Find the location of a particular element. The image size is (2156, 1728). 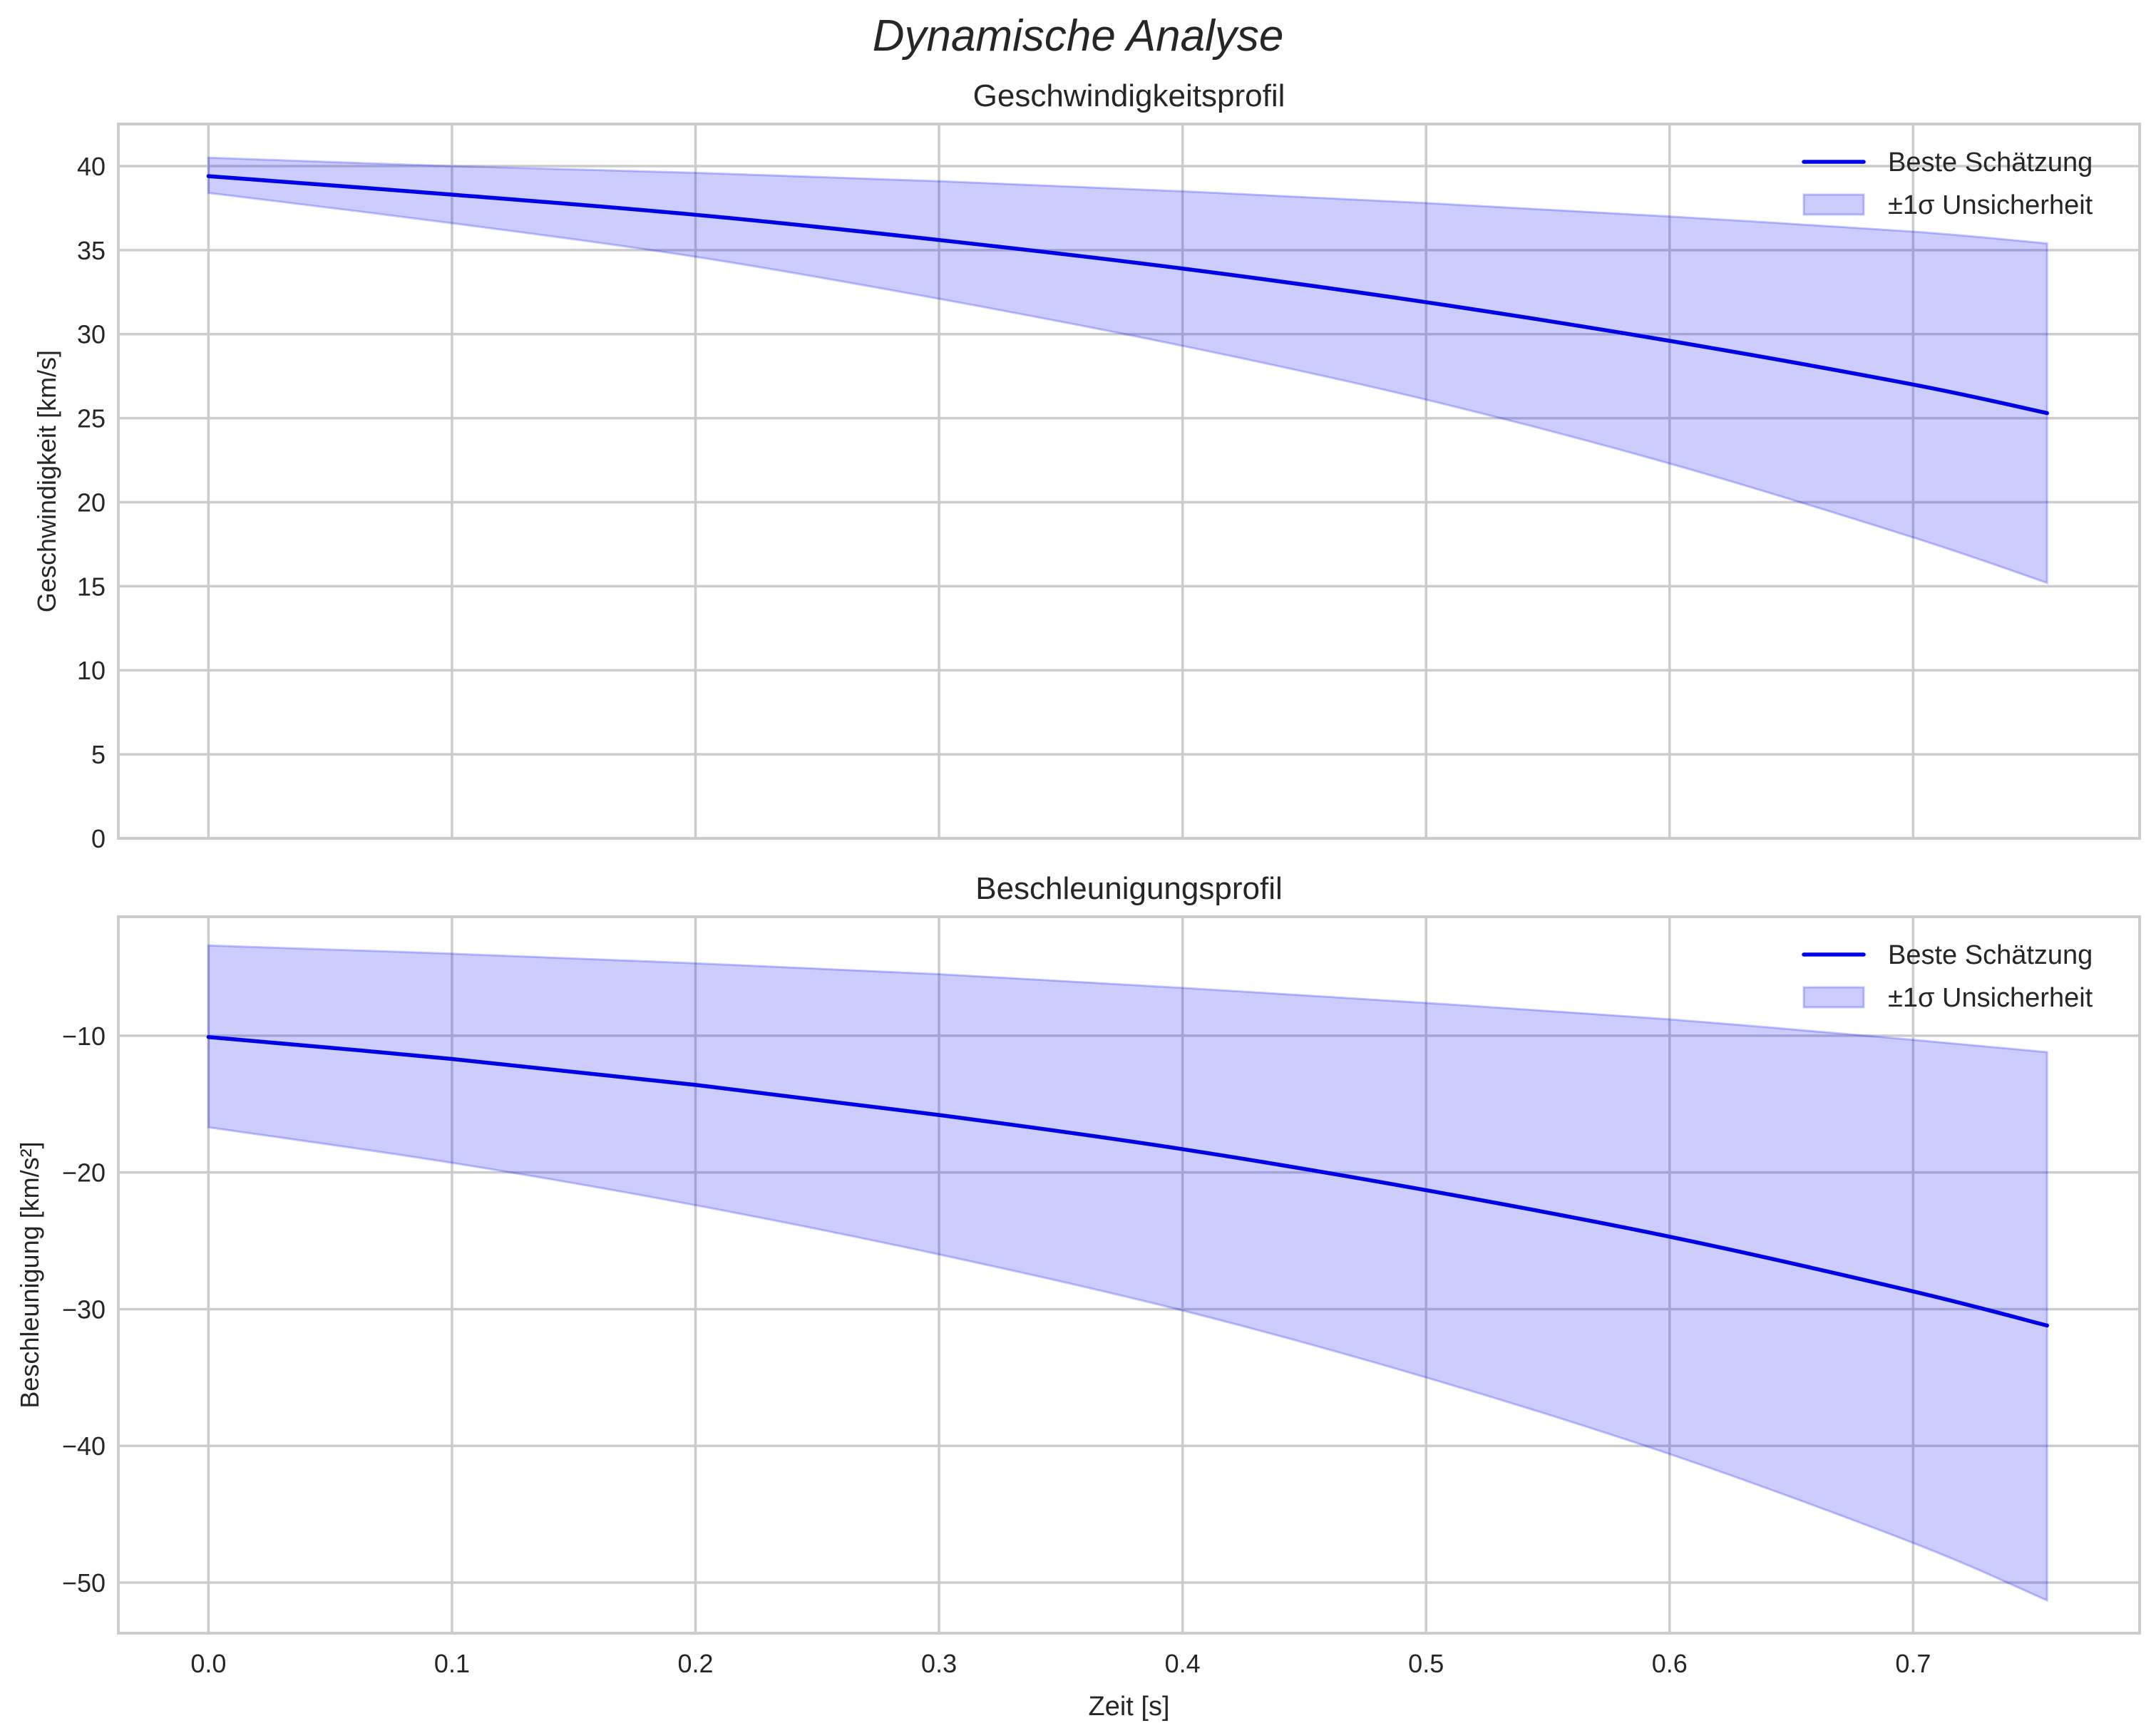

svg-text: 20 is located at coordinates (91, 502).